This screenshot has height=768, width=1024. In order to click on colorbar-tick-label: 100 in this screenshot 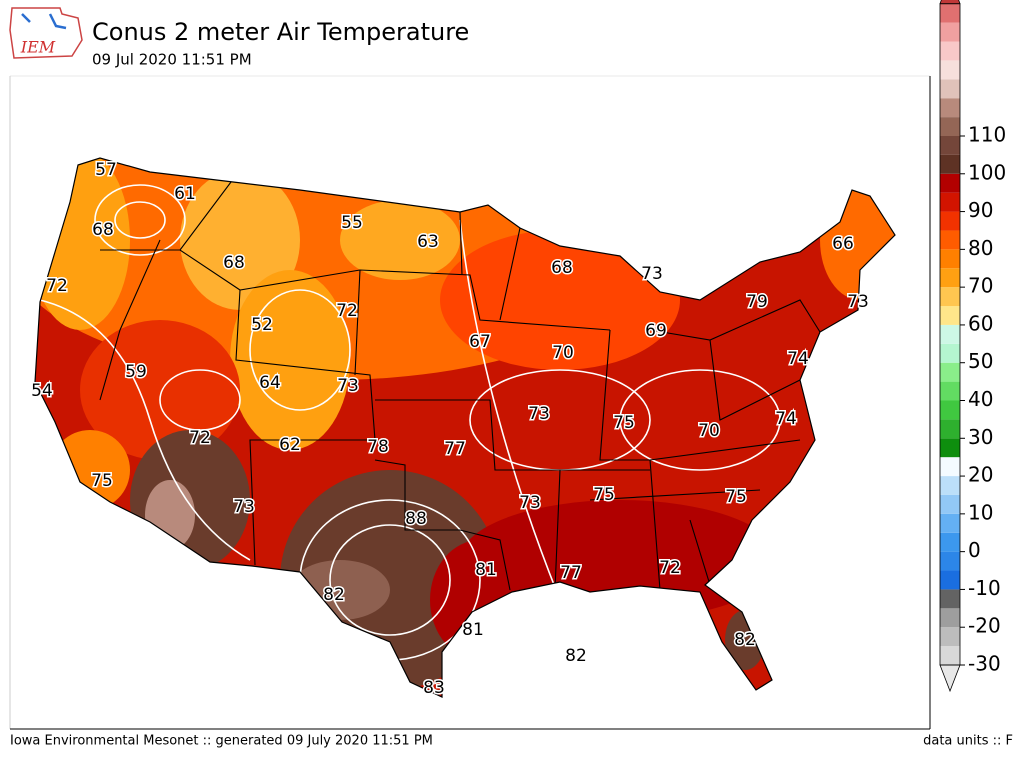, I will do `click(987, 172)`.